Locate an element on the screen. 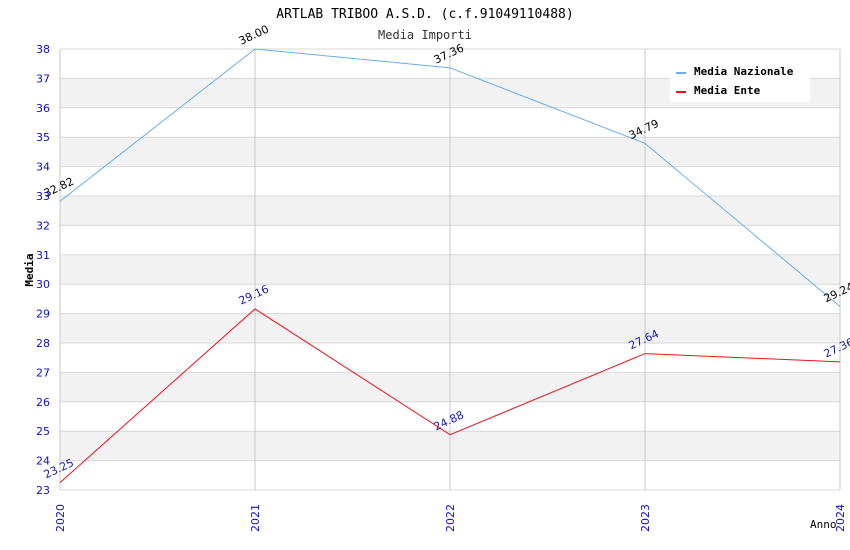 The height and width of the screenshot is (550, 850). y-tick-label: 31 is located at coordinates (43, 255).